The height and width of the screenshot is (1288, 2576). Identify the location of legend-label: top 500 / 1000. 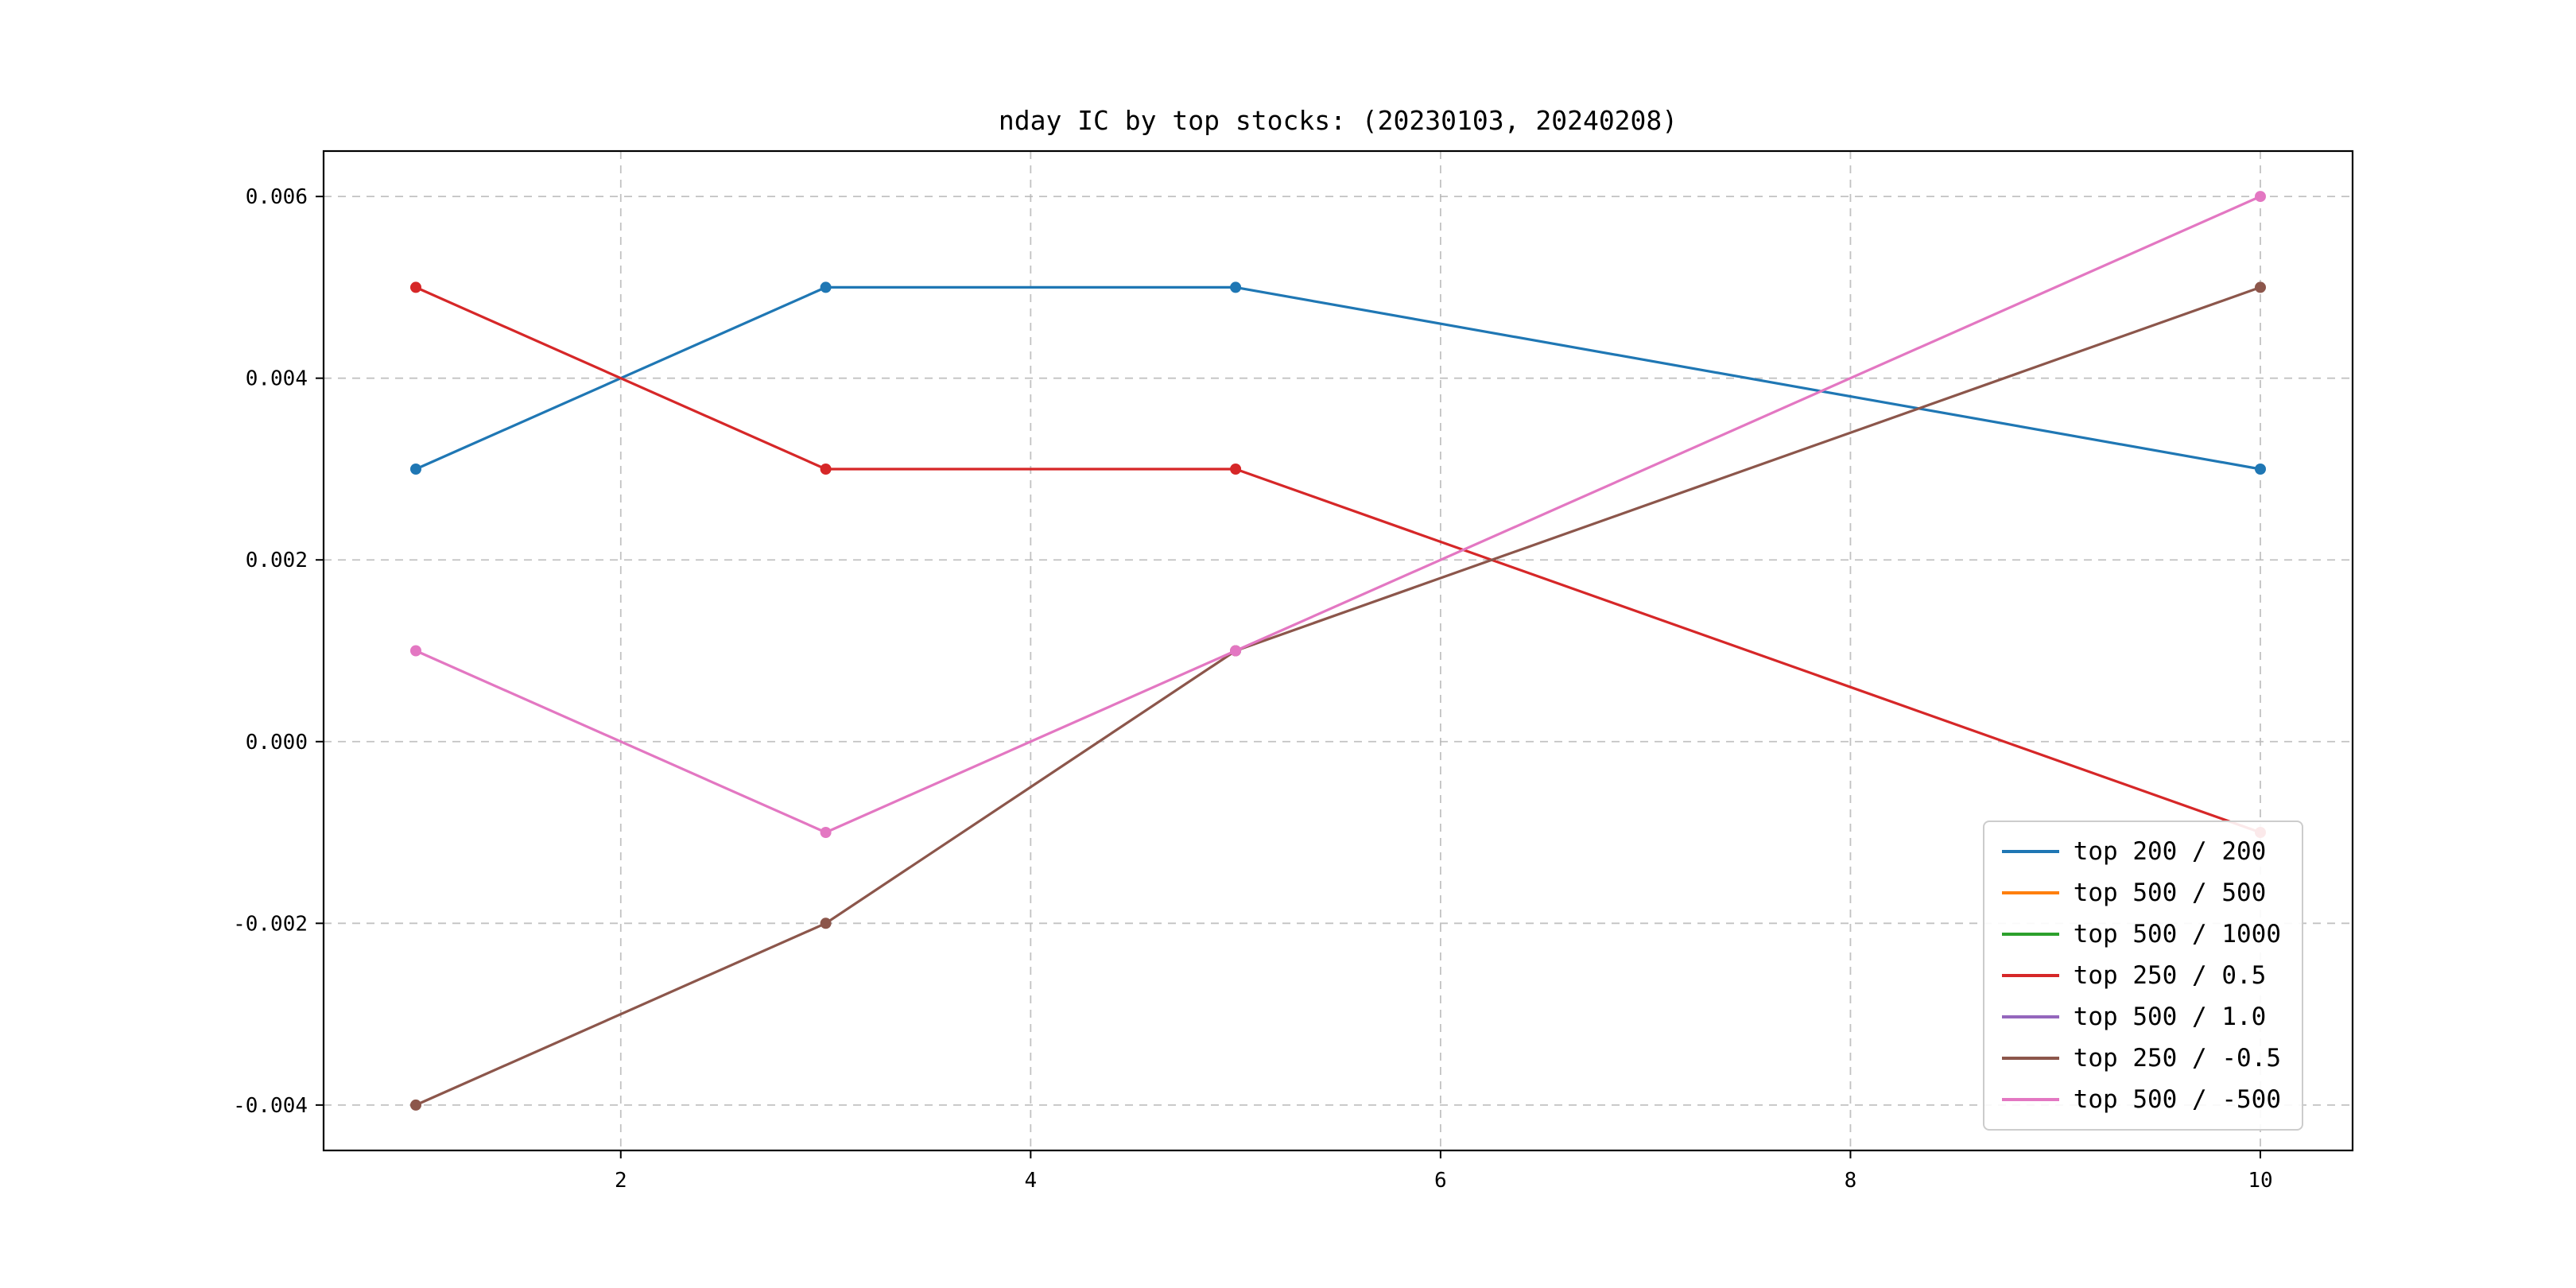
(2177, 934).